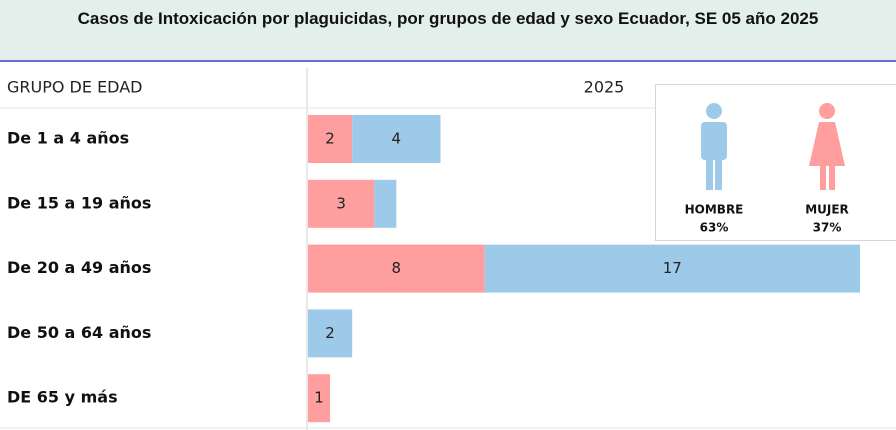 Image resolution: width=896 pixels, height=430 pixels. Describe the element at coordinates (827, 146) in the screenshot. I see `female-icon` at that location.